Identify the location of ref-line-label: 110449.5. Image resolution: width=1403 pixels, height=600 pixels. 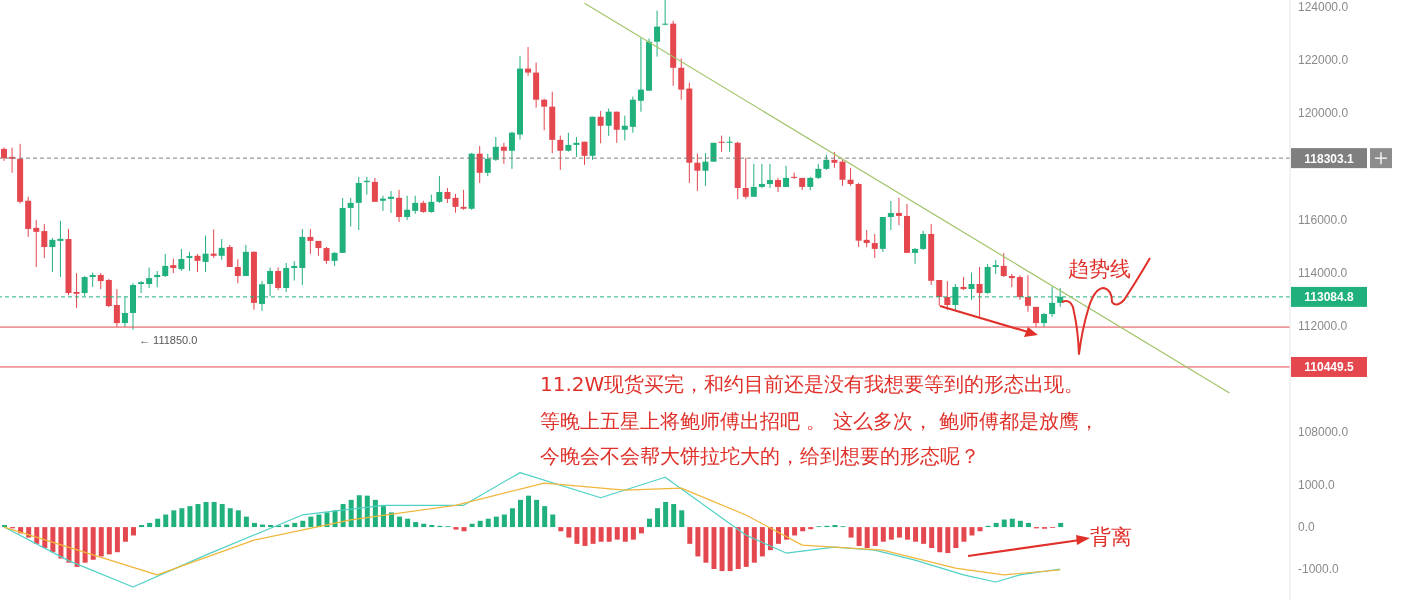
(1329, 367).